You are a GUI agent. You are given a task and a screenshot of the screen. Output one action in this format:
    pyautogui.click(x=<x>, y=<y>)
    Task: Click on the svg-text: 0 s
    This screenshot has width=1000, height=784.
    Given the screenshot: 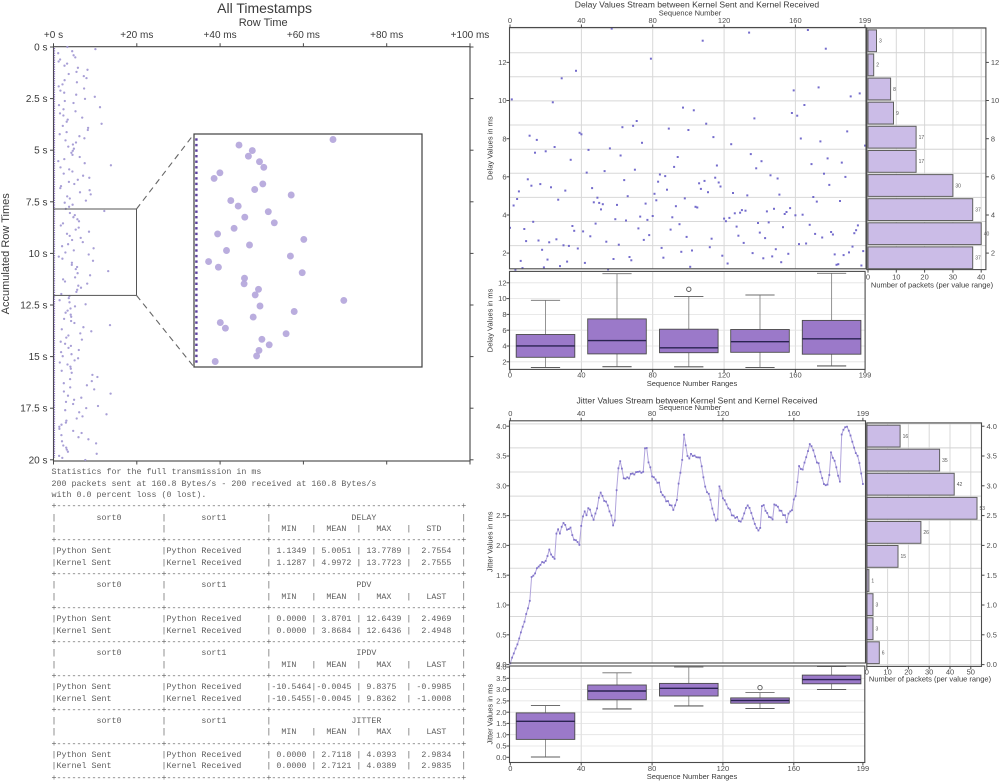 What is the action you would take?
    pyautogui.click(x=40, y=48)
    